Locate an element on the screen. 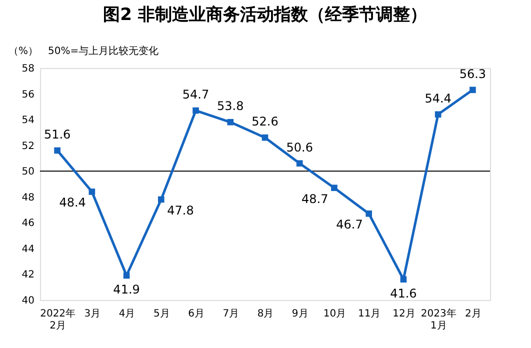 This screenshot has width=531, height=348. data-label: 52.6 is located at coordinates (265, 121).